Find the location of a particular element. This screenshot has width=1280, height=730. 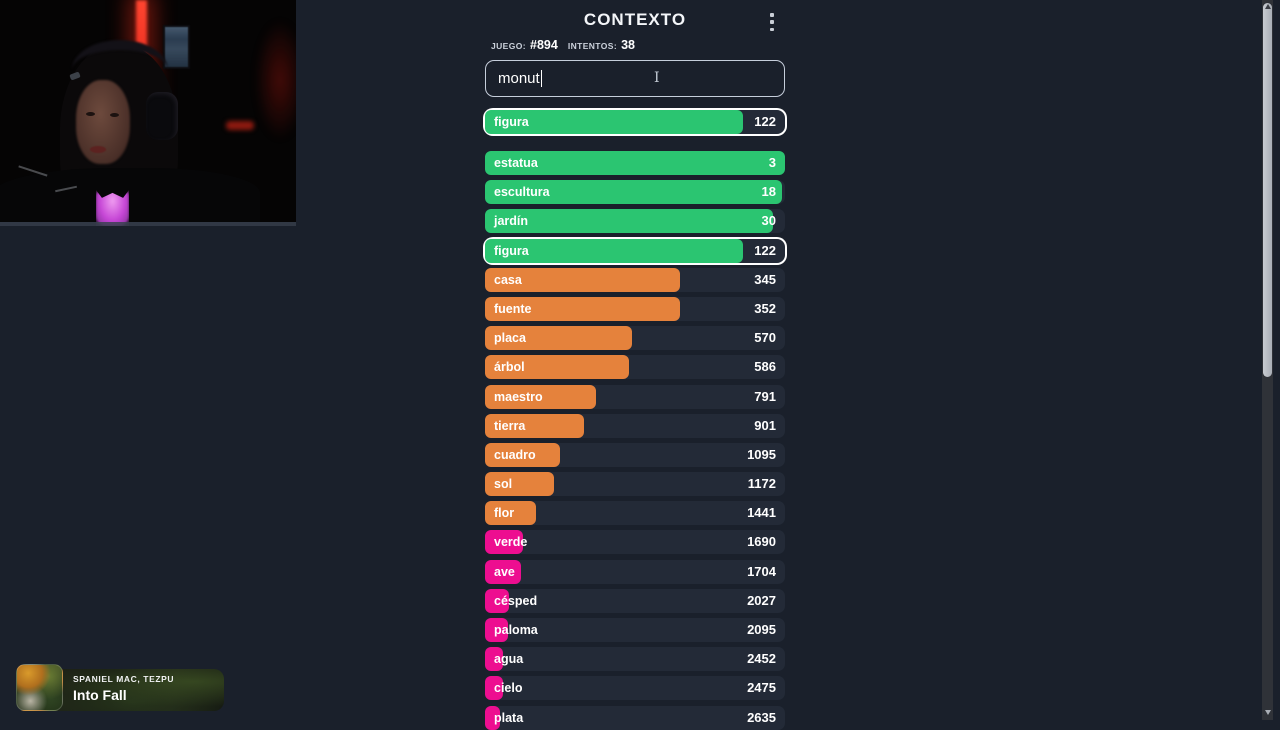

guess-row: plata 2635 is located at coordinates (635, 717).